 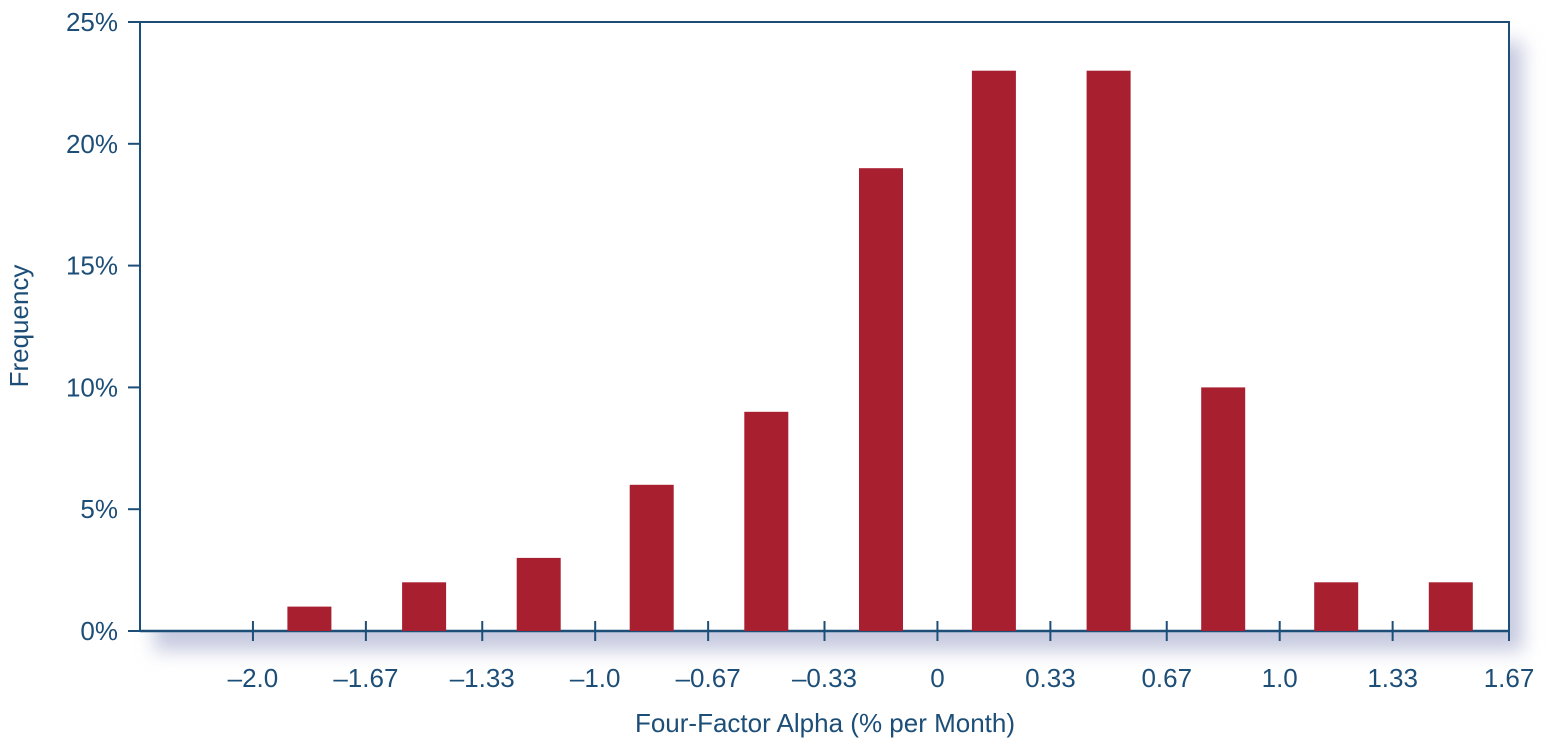 I want to click on x-tick-label-3: –1.0, so click(x=595, y=678).